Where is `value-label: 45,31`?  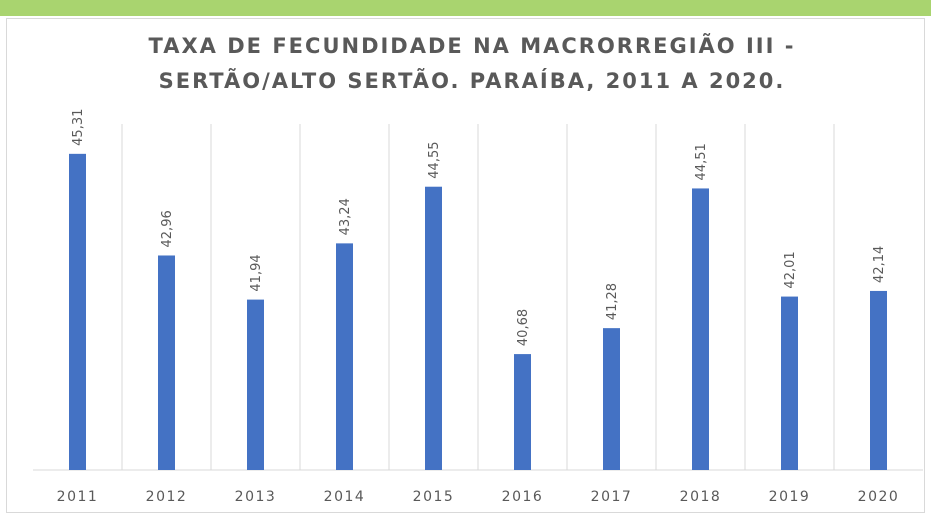 value-label: 45,31 is located at coordinates (78, 127).